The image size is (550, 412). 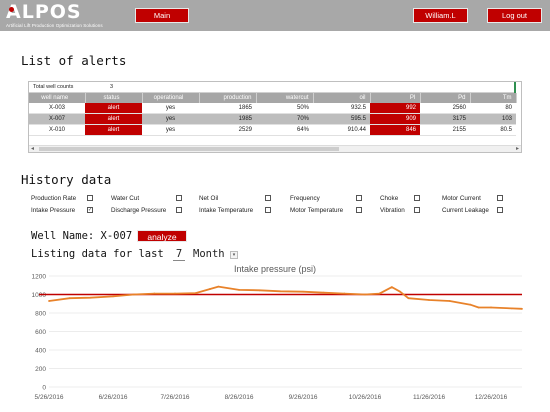 I want to click on cell-well: X-007, so click(x=57, y=119).